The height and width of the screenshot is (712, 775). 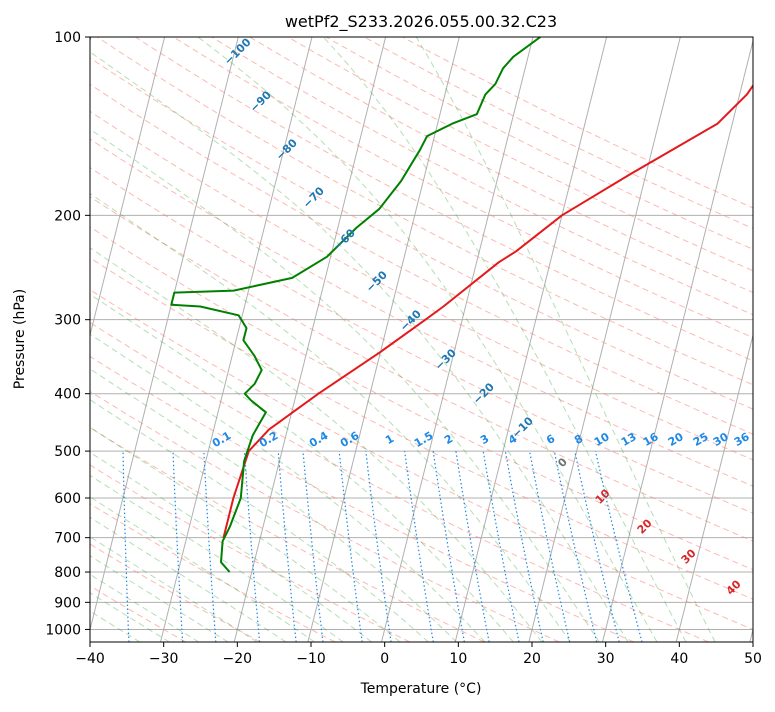 What do you see at coordinates (67, 539) in the screenshot?
I see `y-tick-label: 700` at bounding box center [67, 539].